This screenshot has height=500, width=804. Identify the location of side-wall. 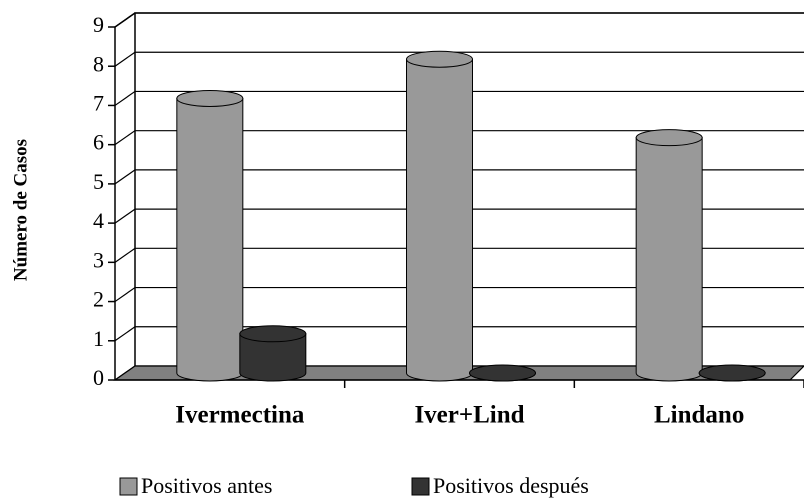
(125, 196).